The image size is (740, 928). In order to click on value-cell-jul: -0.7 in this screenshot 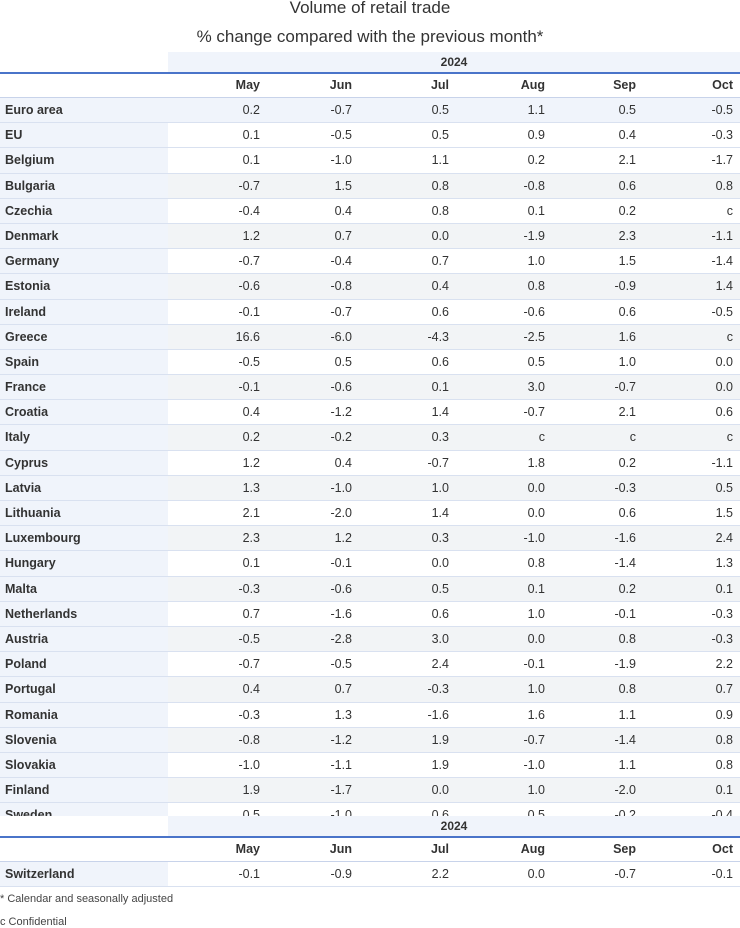, I will do `click(438, 462)`.